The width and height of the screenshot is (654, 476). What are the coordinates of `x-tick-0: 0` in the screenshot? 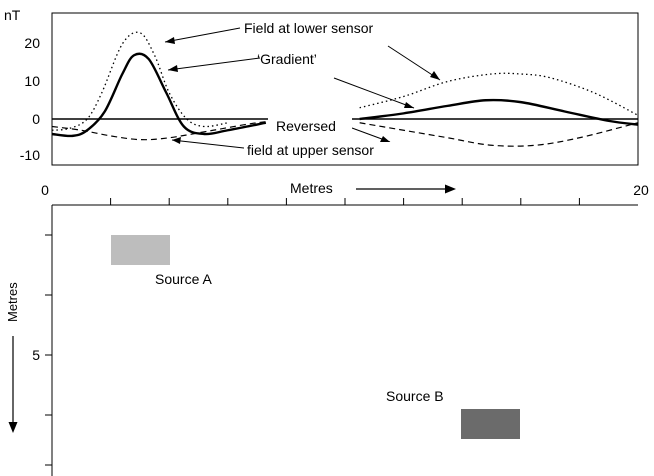 It's located at (45, 190).